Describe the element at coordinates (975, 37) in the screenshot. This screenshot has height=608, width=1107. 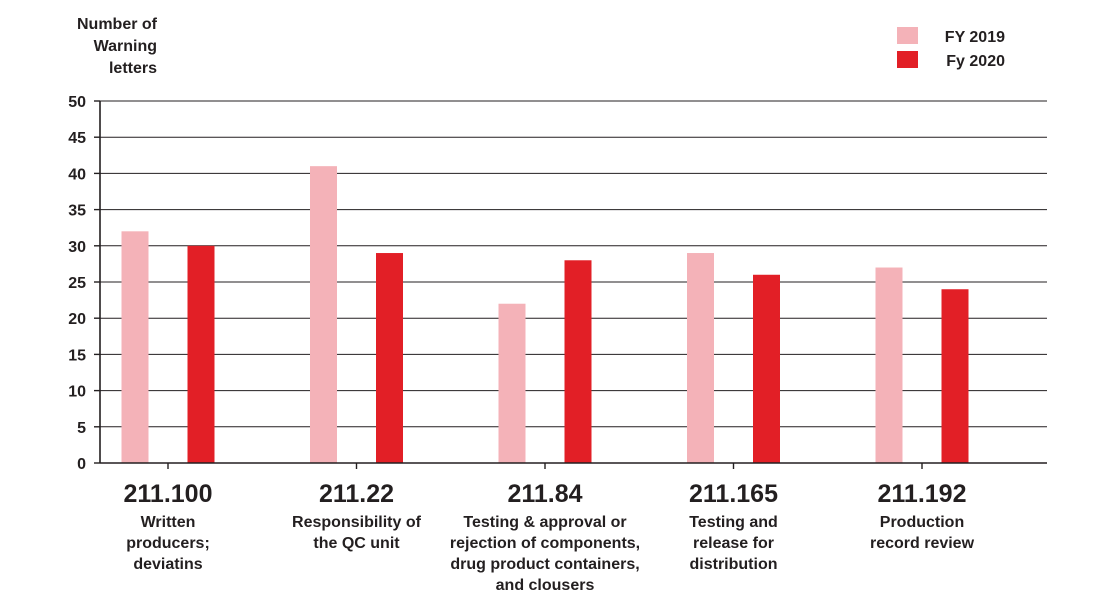
I see `legend-label: FY 2019` at that location.